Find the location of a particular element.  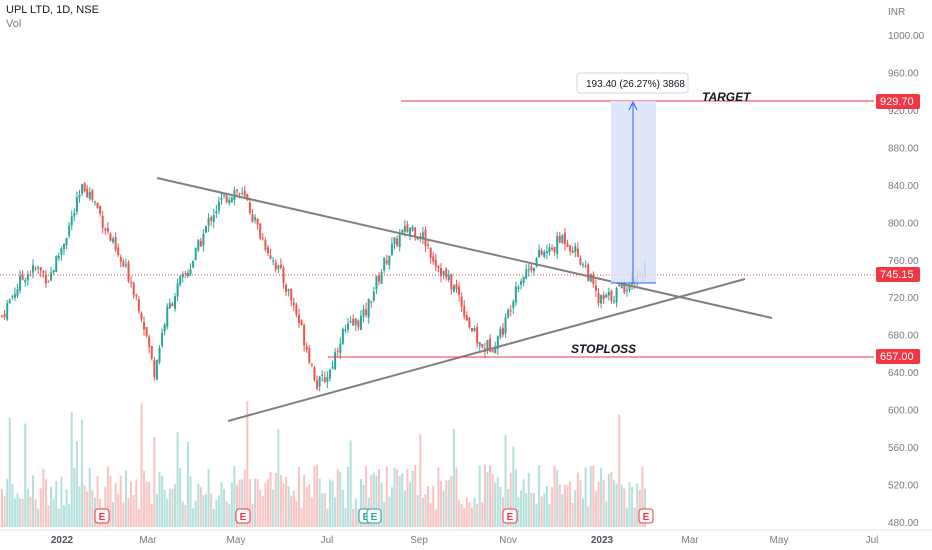

svg-text: E is located at coordinates (510, 517).